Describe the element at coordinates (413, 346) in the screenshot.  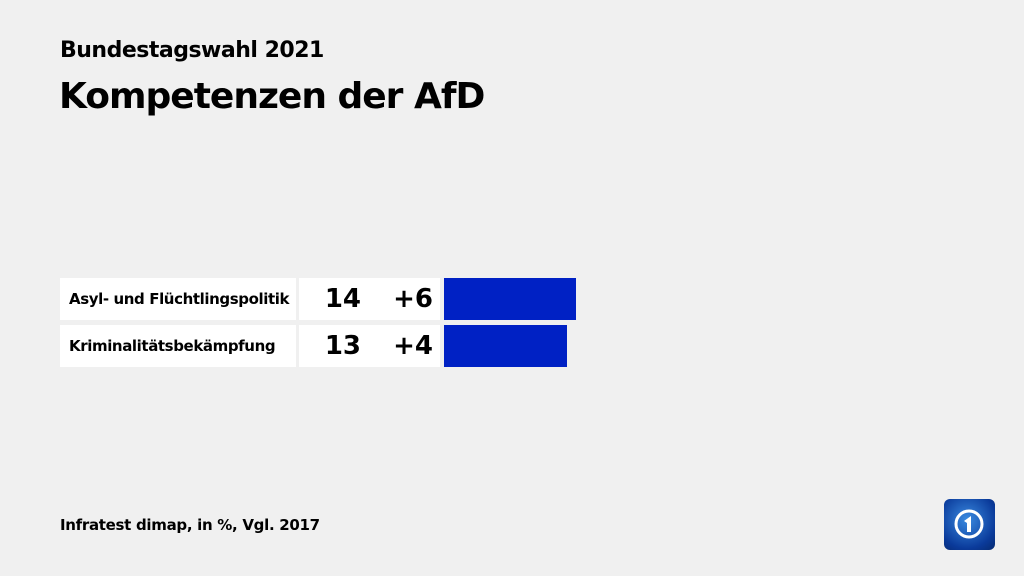
I see `diff-label: +4` at that location.